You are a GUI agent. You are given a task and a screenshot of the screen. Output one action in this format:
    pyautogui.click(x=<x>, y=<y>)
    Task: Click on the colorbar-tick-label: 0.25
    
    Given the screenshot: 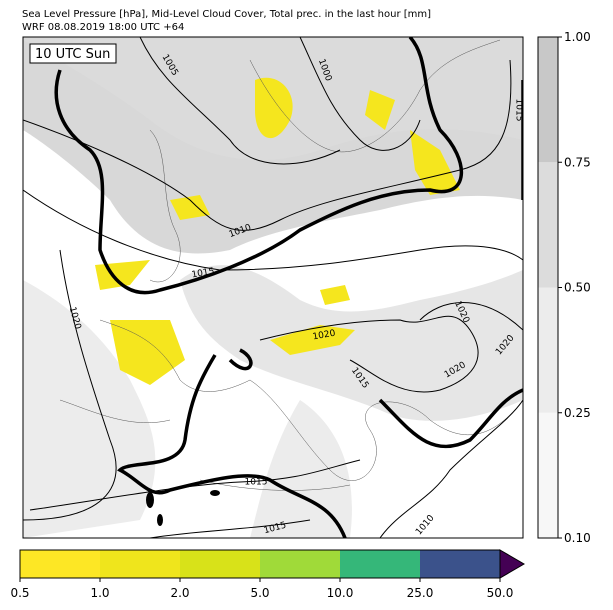 What is the action you would take?
    pyautogui.click(x=577, y=413)
    